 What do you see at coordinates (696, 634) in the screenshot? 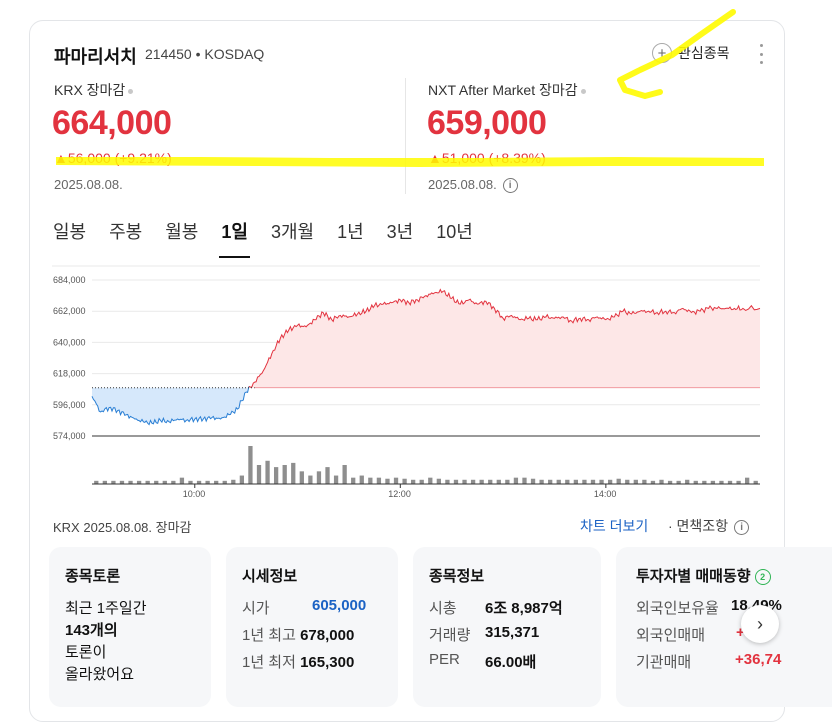
I see `foreign-trade-row: 외국인매매+4,` at bounding box center [696, 634].